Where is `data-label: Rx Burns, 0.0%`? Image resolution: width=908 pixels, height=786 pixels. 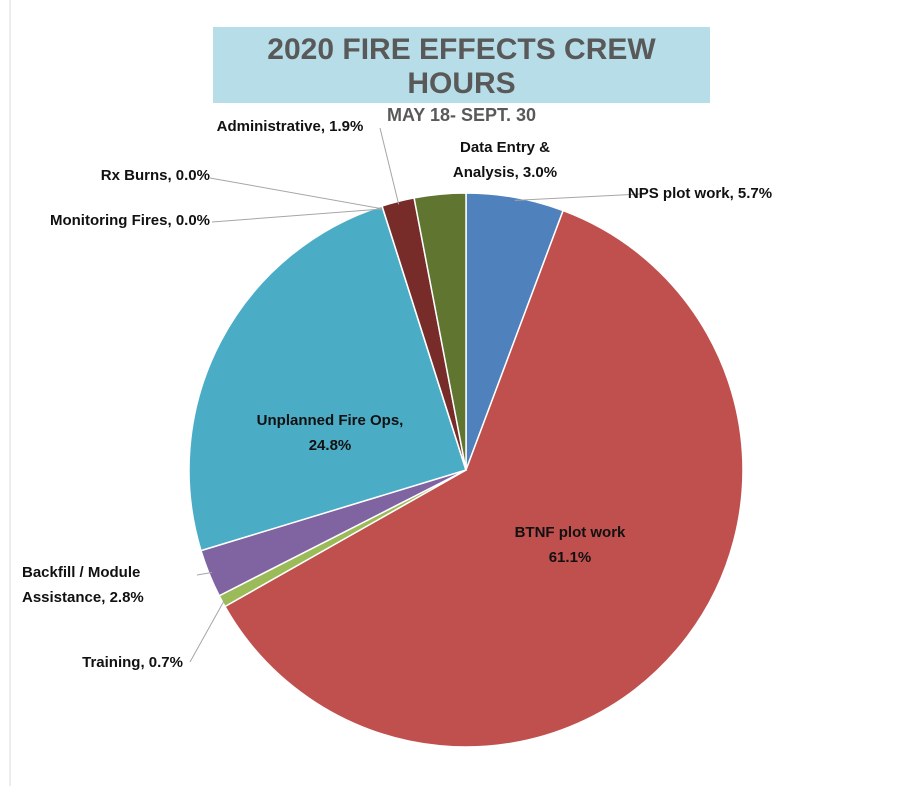
data-label: Rx Burns, 0.0% is located at coordinates (125, 175).